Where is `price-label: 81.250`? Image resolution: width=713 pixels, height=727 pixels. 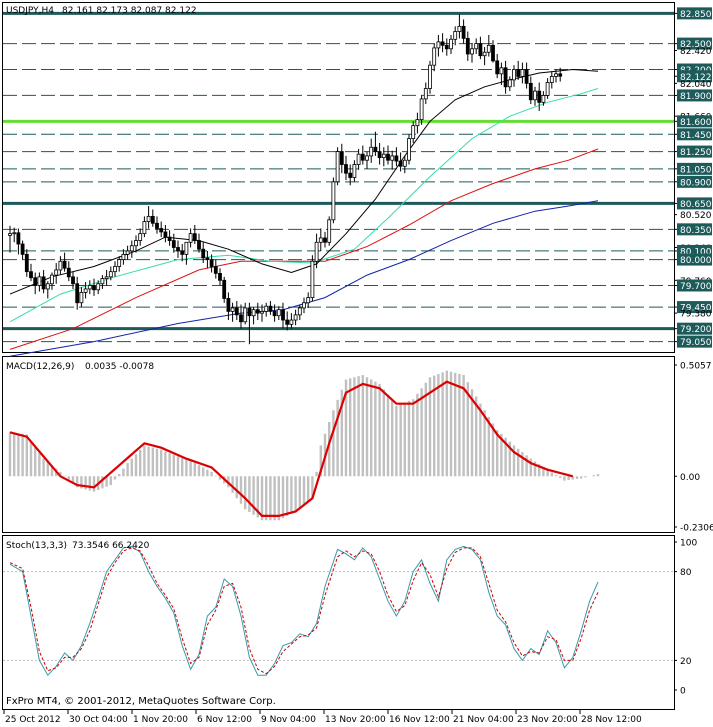 price-label: 81.250 is located at coordinates (696, 153).